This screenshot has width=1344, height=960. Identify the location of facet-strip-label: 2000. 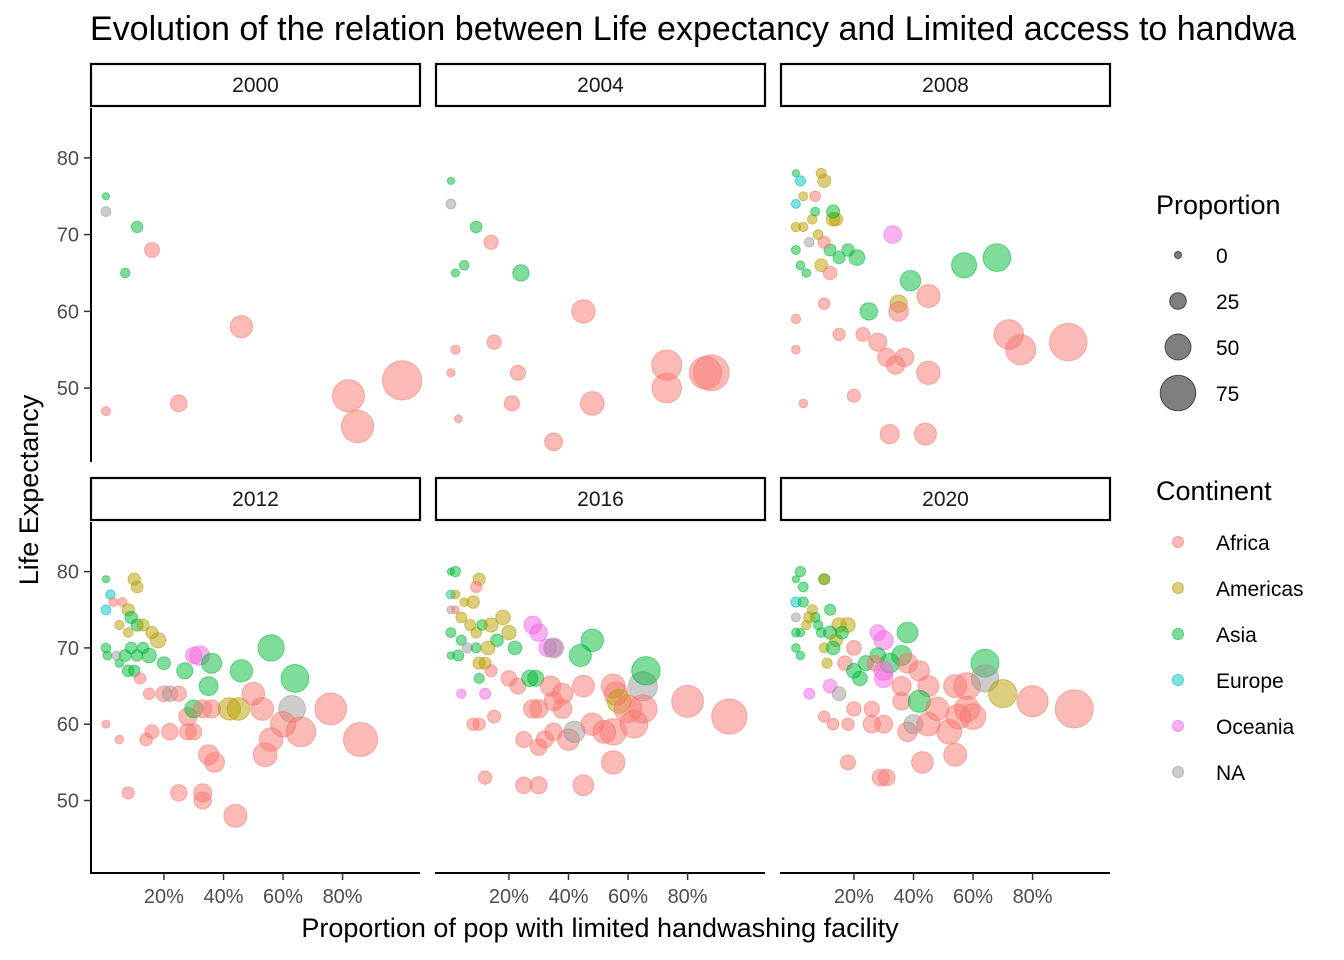
(255, 85).